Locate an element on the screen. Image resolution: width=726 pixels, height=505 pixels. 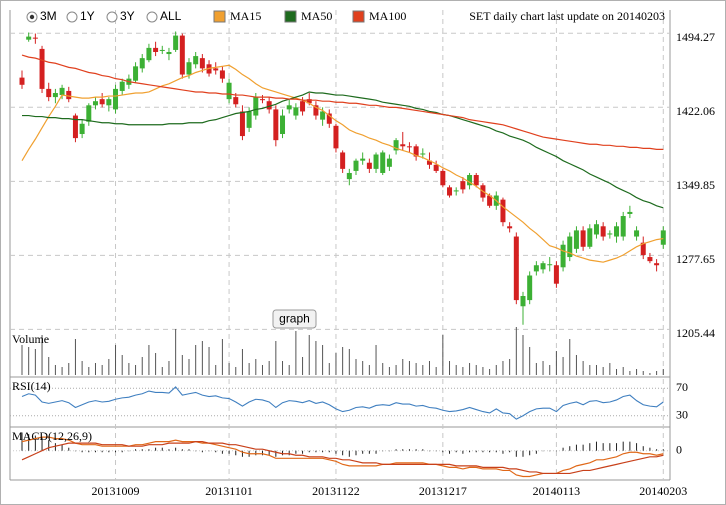
range-radio-dot is located at coordinates (32, 17).